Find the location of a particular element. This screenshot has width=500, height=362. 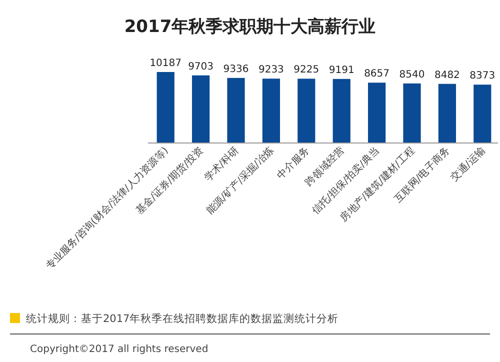

data-label: 8373 is located at coordinates (483, 76).